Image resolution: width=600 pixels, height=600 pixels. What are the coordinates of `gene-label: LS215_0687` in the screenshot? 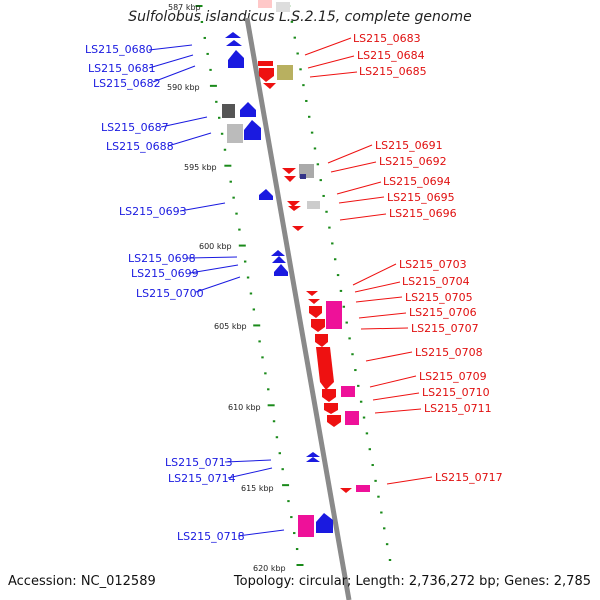 It's located at (135, 127).